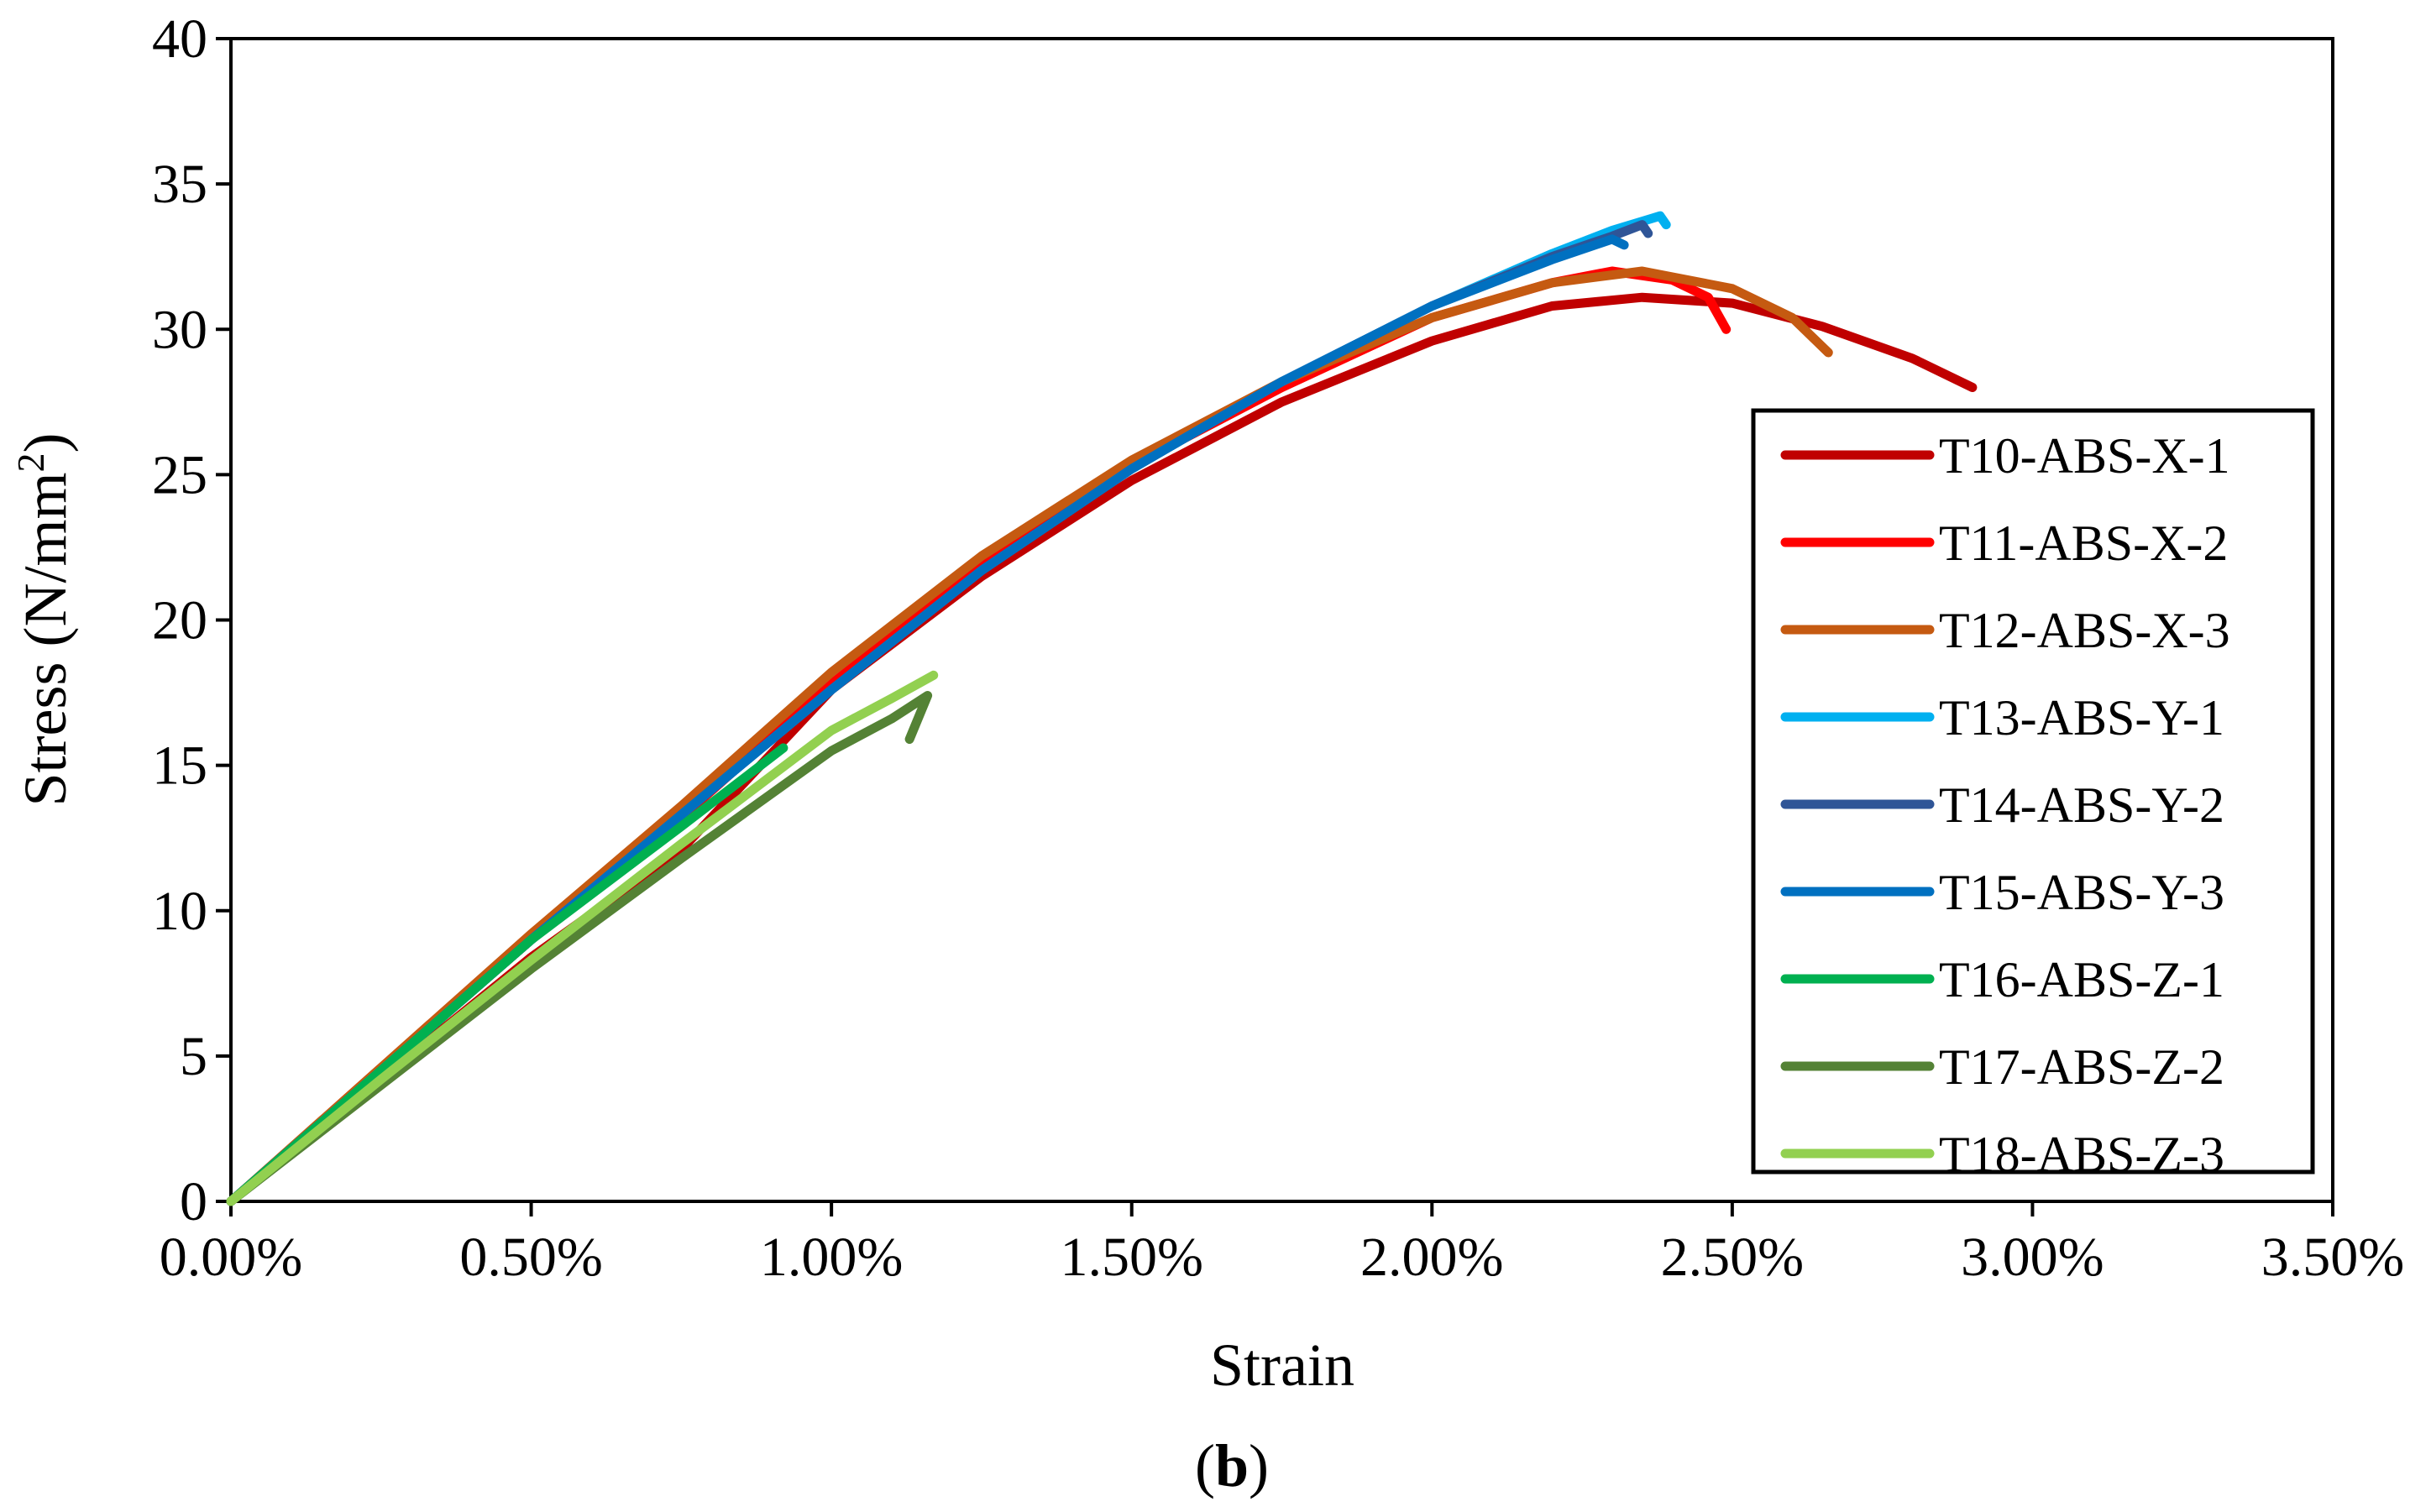 The image size is (2431, 1512). What do you see at coordinates (832, 1257) in the screenshot?
I see `x-tick-label: 1.00%` at bounding box center [832, 1257].